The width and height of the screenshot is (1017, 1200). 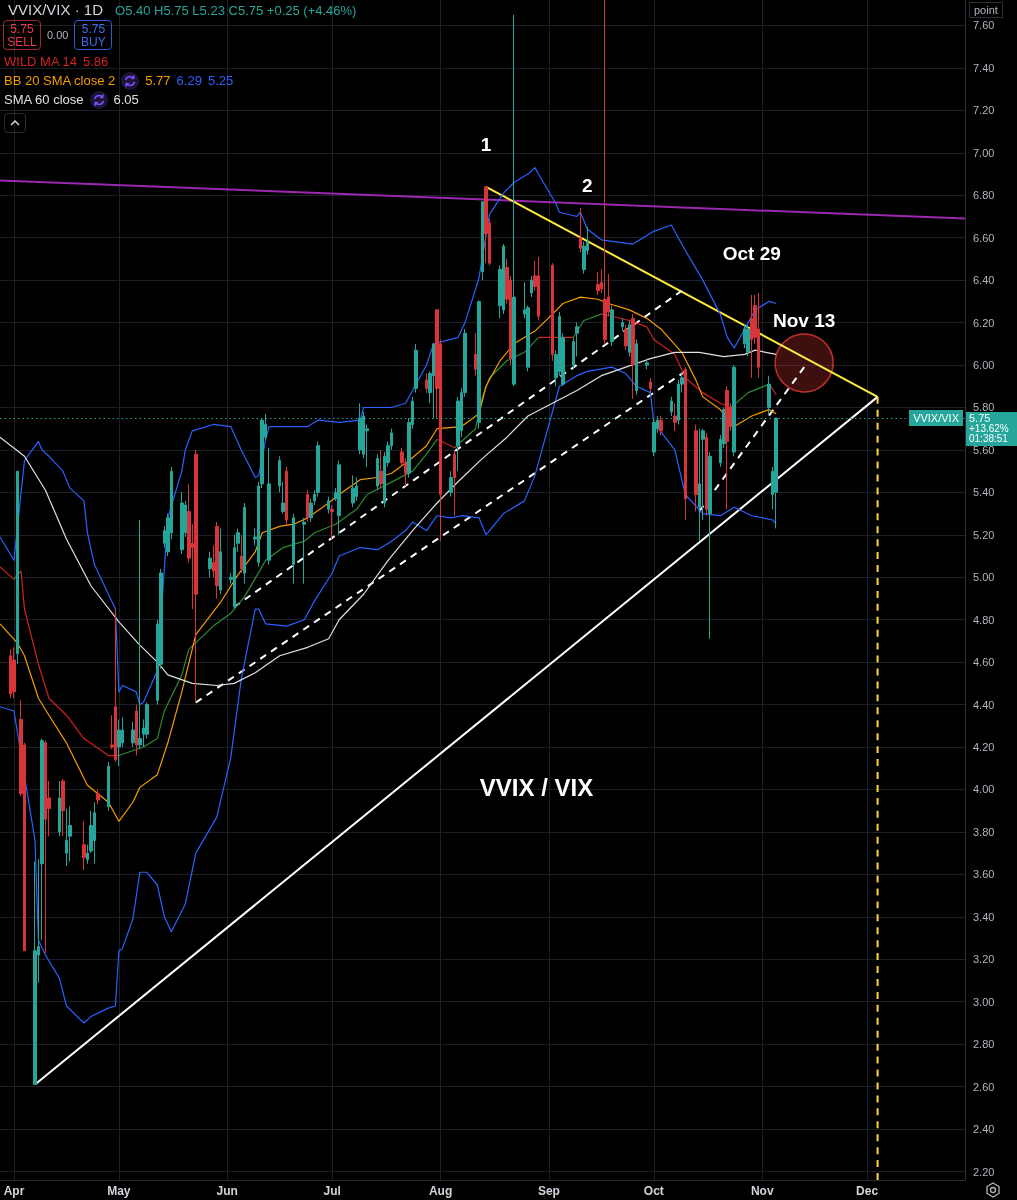 I want to click on annotation: BUY, so click(x=93, y=42).